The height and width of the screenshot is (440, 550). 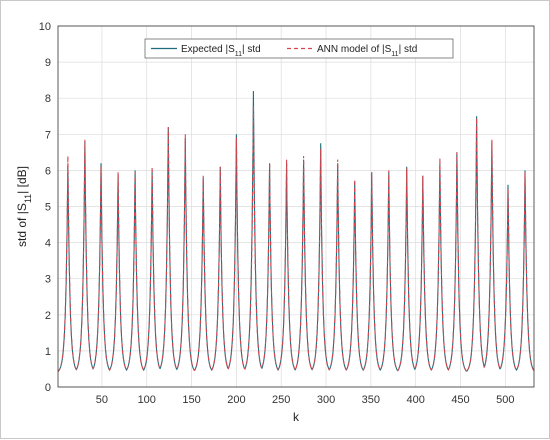 I want to click on y-tick-labels: 0 1 2 3 4 5 6 7 8 9 10, so click(x=45, y=207).